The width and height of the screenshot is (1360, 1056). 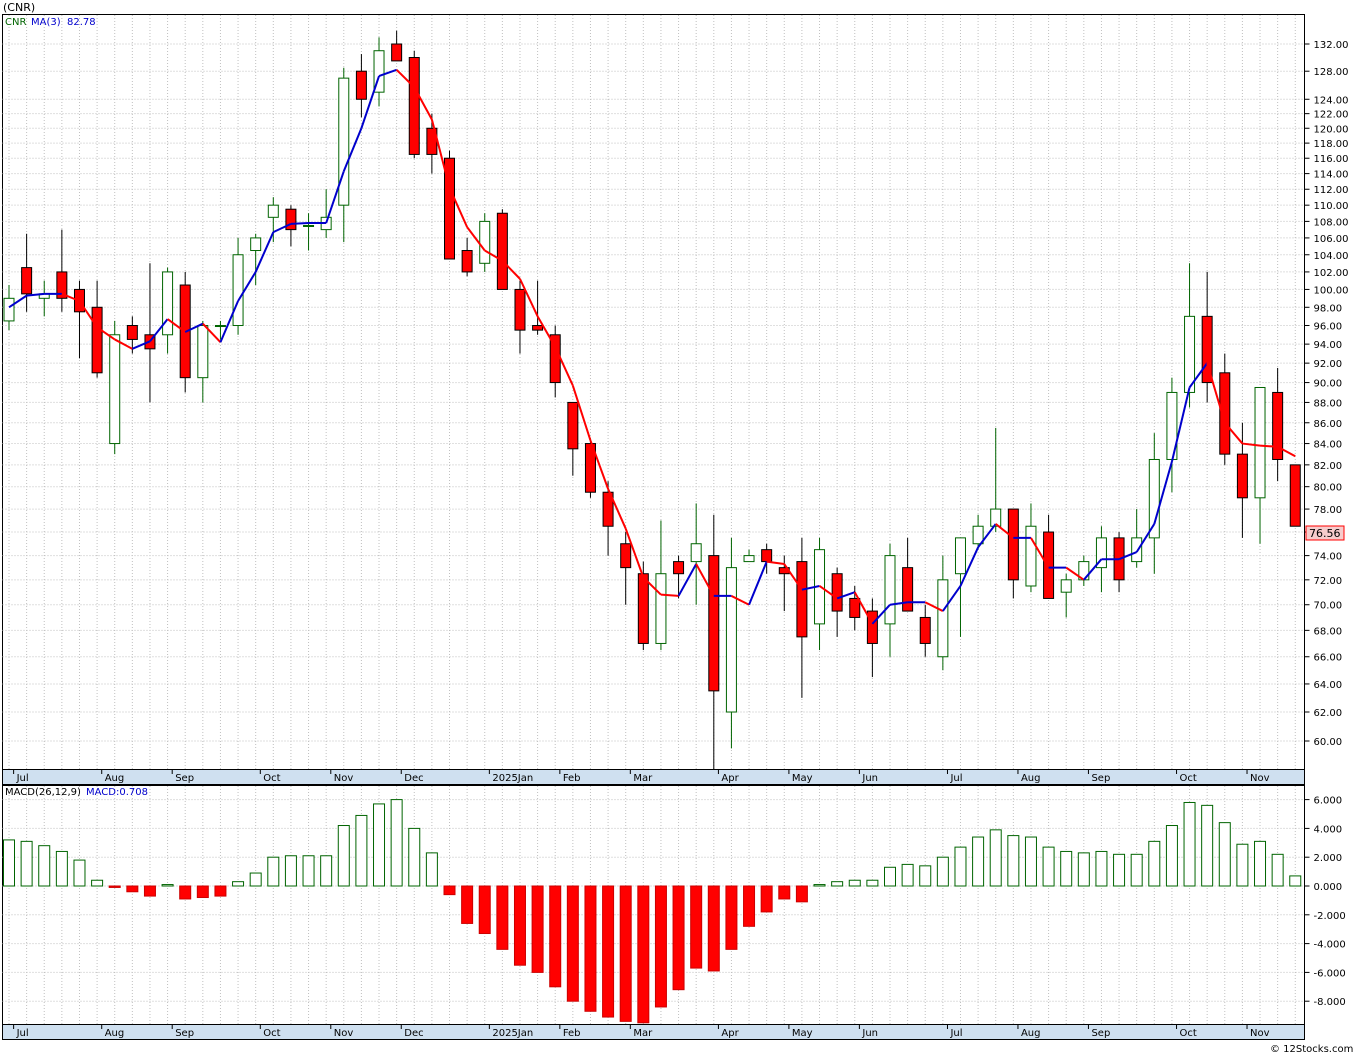 What do you see at coordinates (46, 22) in the screenshot?
I see `legend-ma-label: MA(3)` at bounding box center [46, 22].